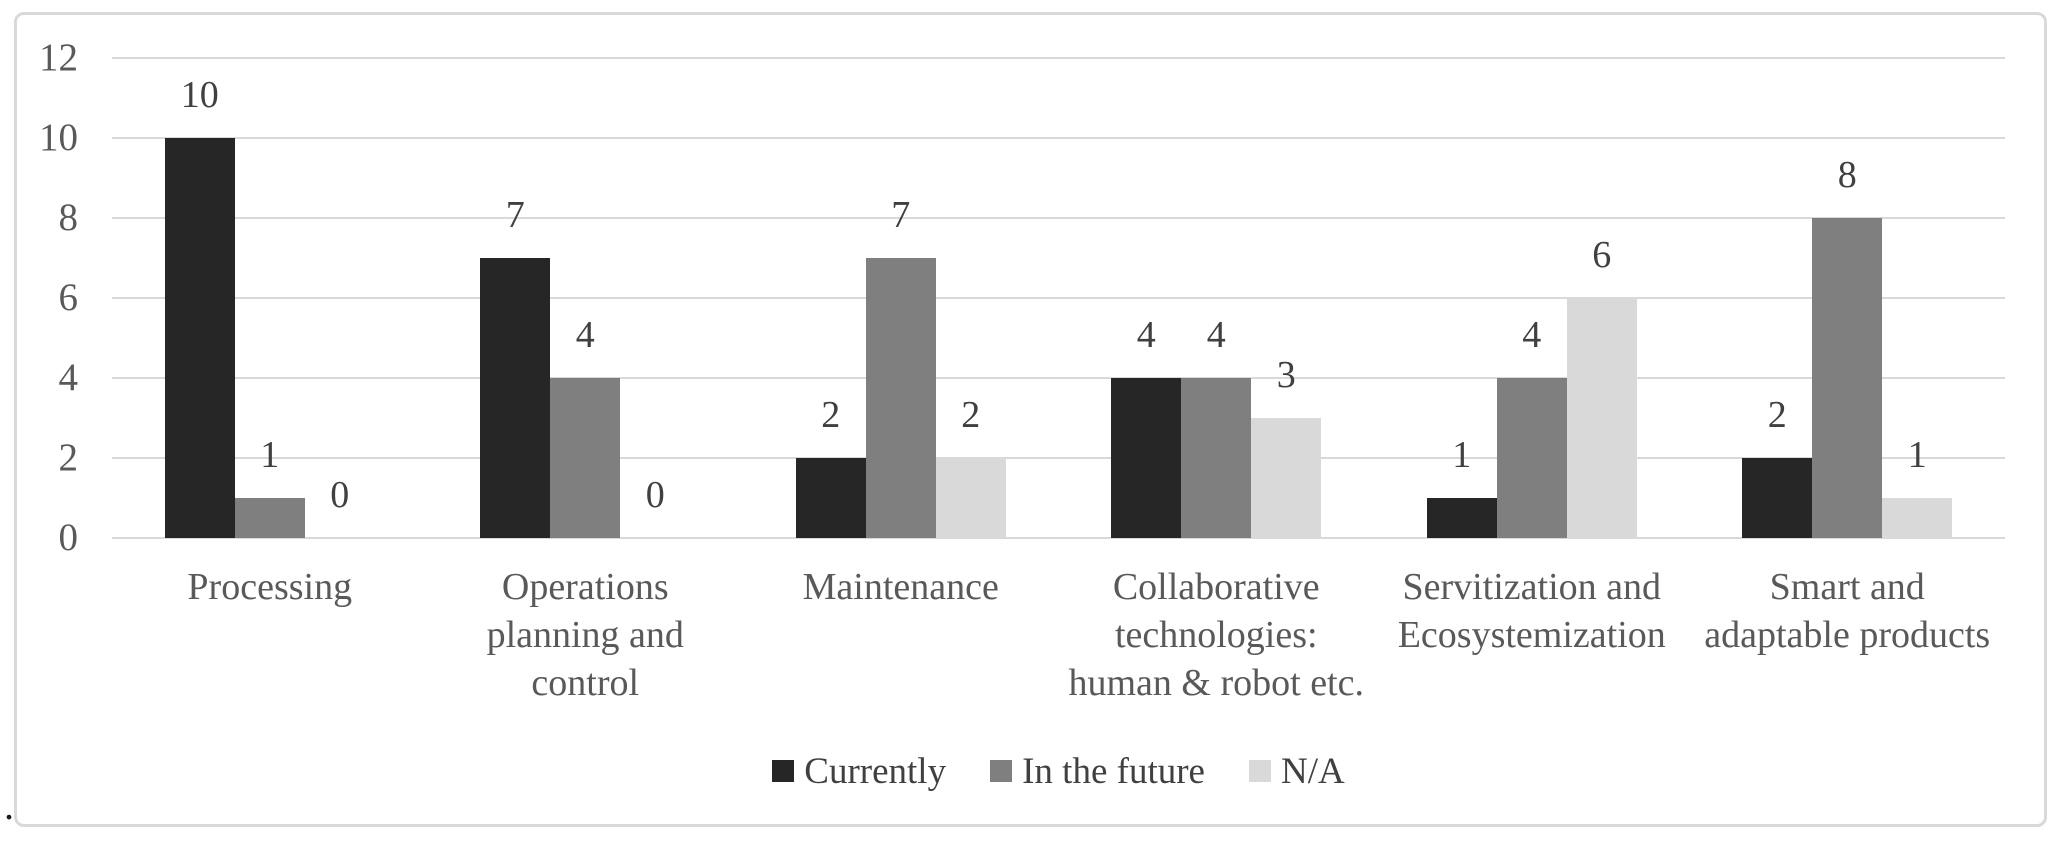  What do you see at coordinates (68, 297) in the screenshot?
I see `y-tick-label: 6` at bounding box center [68, 297].